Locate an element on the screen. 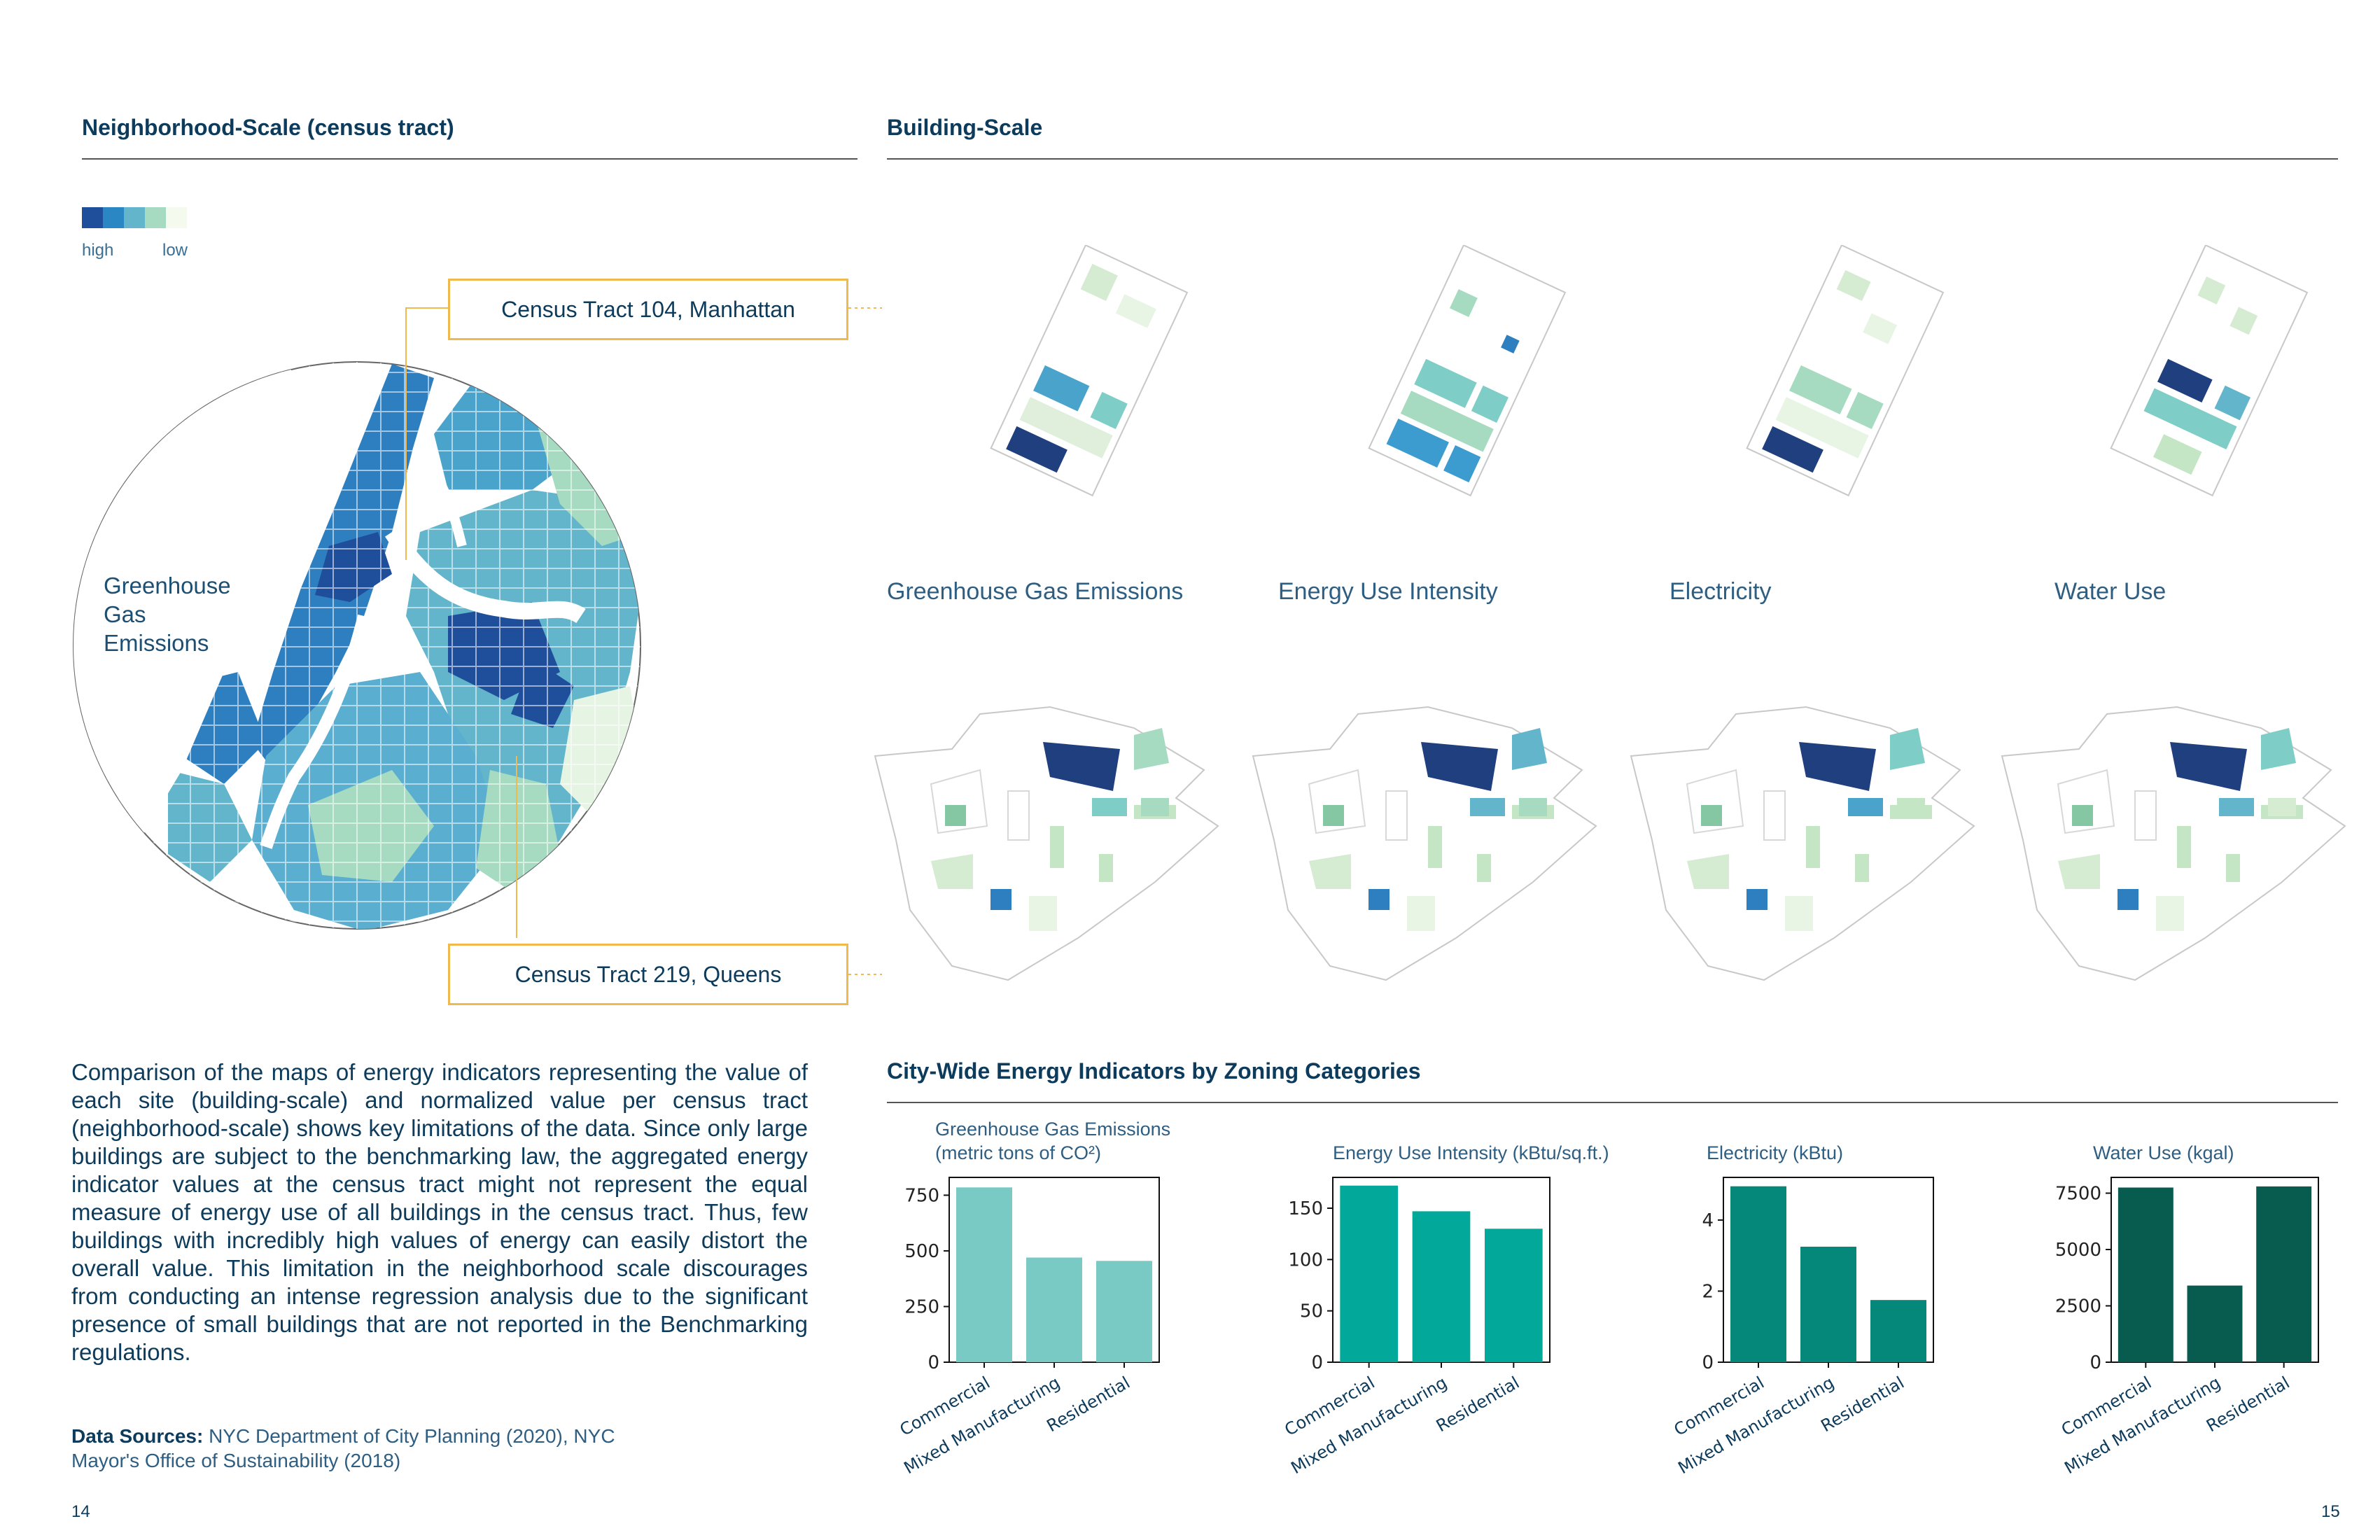  panel-label-ghg: Greenhouse Gas Emissions is located at coordinates (1035, 591).